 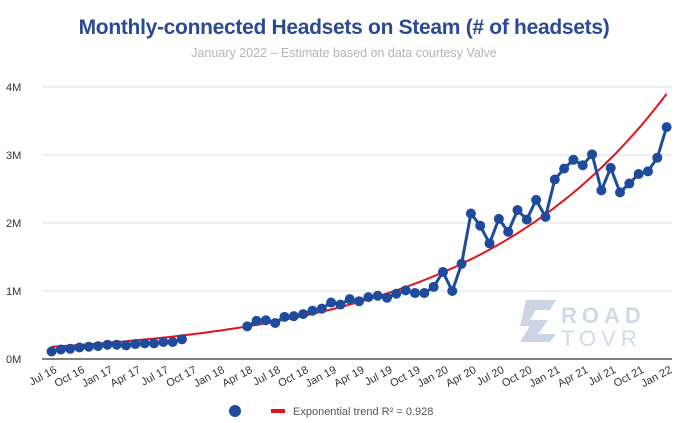 I want to click on y-tick-label: 1M, so click(x=13, y=292).